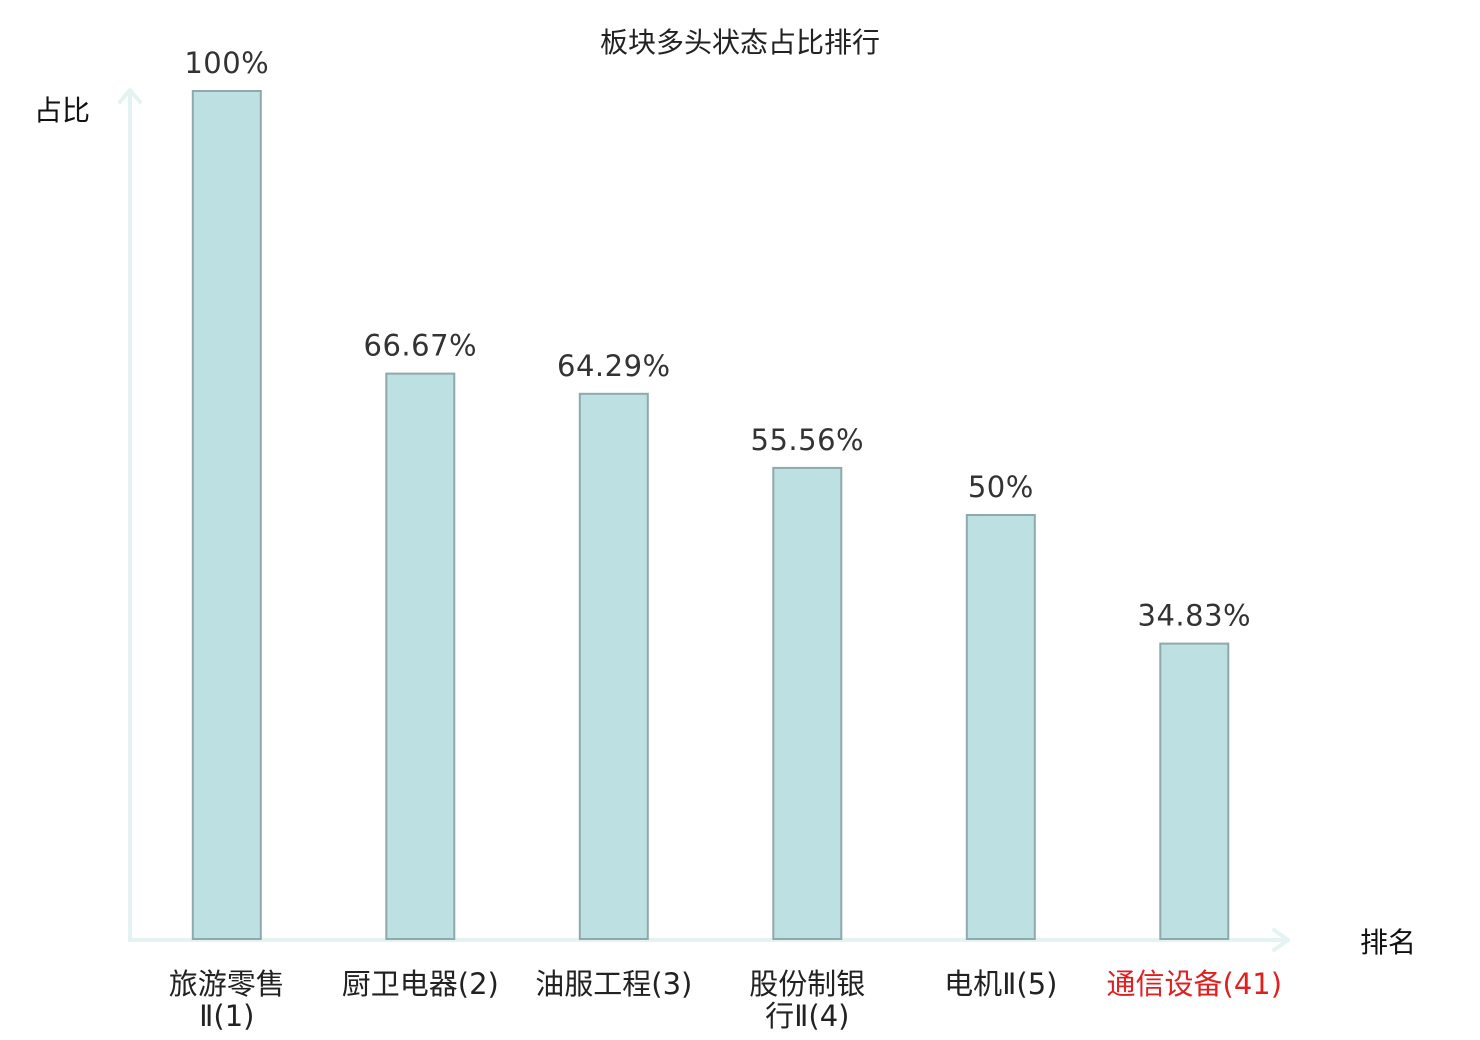 The height and width of the screenshot is (1040, 1480). I want to click on category-label-4-line-2: 行Ⅱ(4), so click(807, 1016).